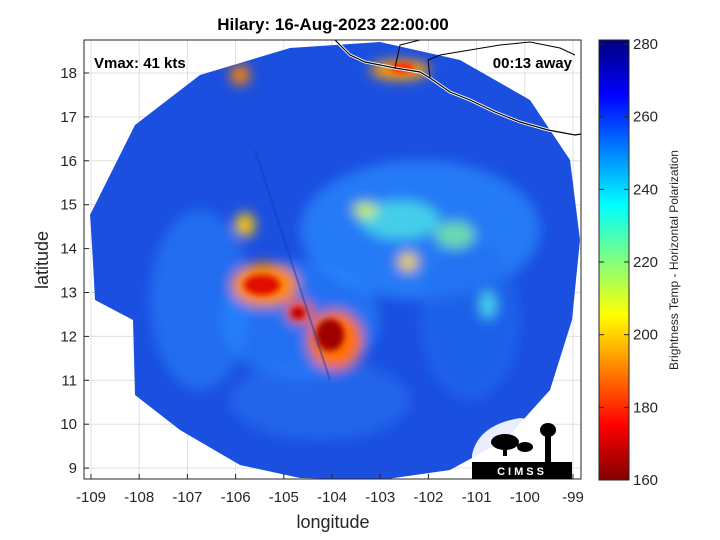 This screenshot has width=720, height=540. What do you see at coordinates (533, 63) in the screenshot?
I see `time-away-label: 00:13 away` at bounding box center [533, 63].